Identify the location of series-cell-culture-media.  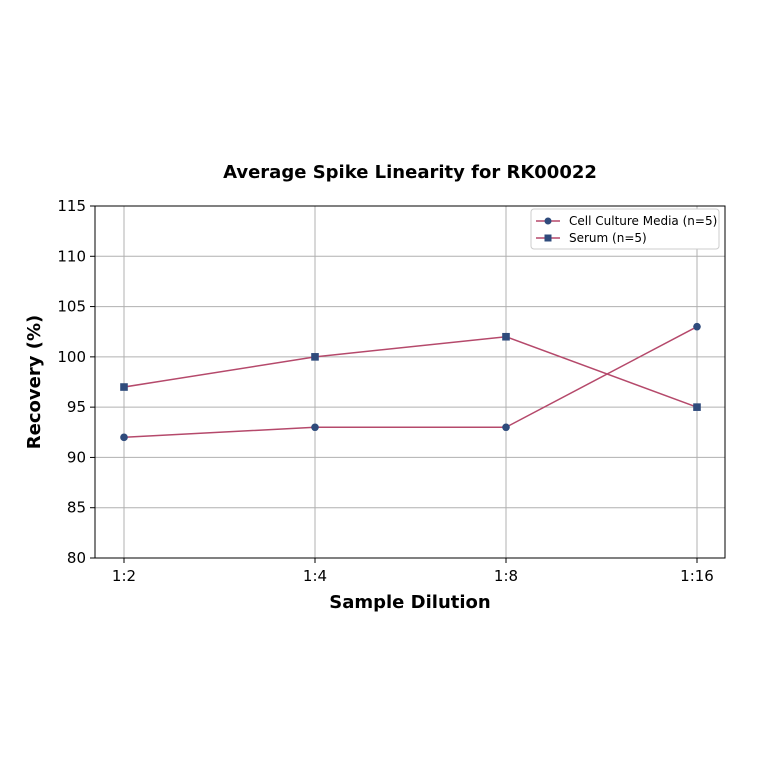
(410, 382).